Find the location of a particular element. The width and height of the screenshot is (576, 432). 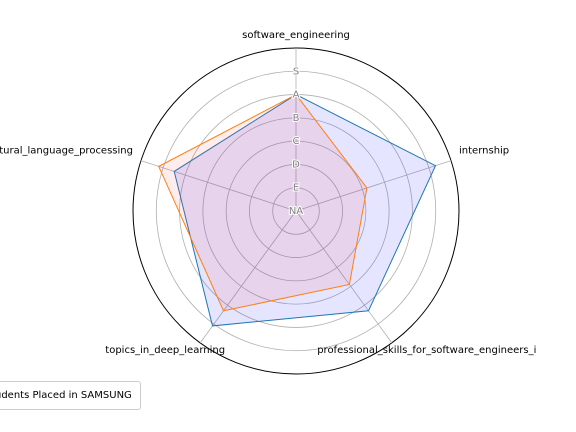

axis-label: natural_language_processing is located at coordinates (66, 151).